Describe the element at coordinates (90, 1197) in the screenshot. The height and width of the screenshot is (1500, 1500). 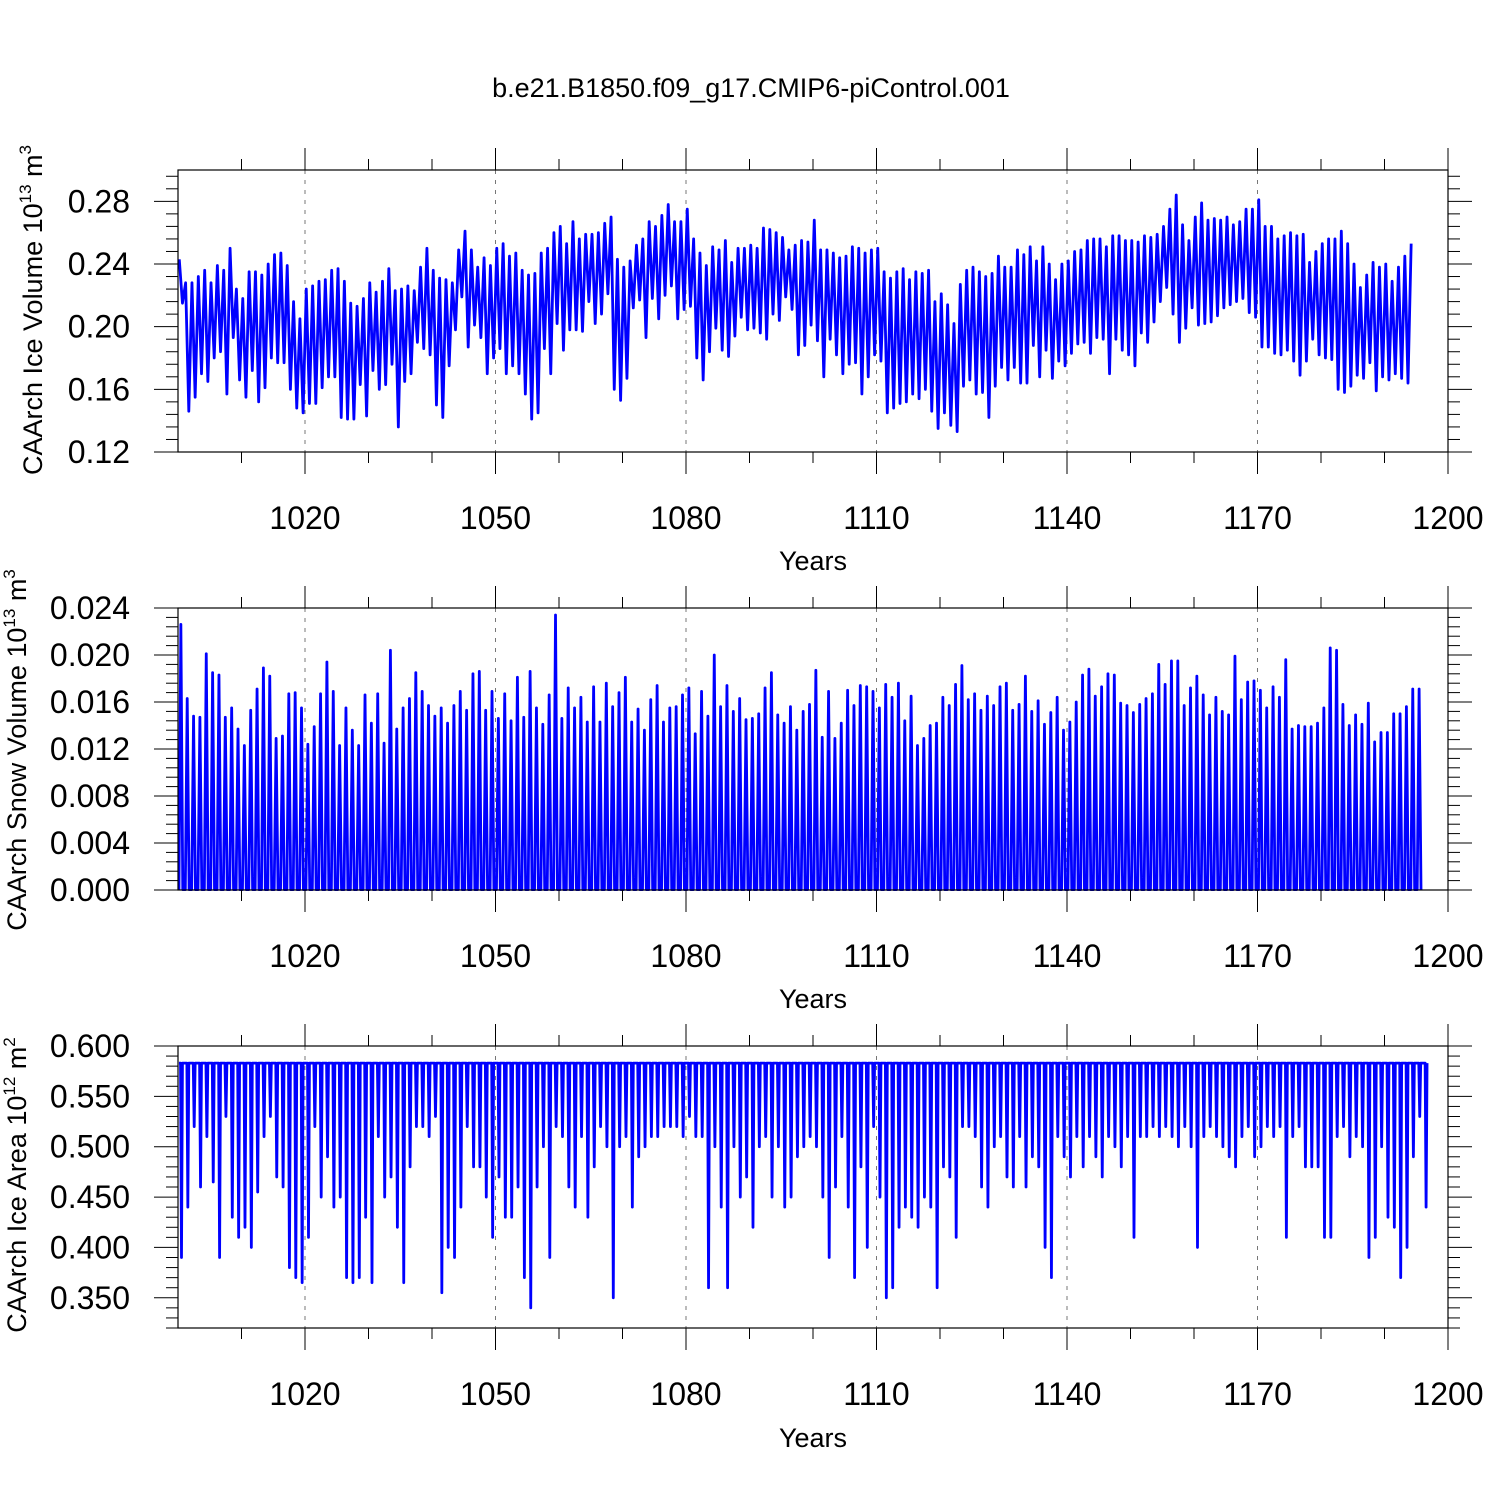
I see `y-tick-label: 0.450` at that location.